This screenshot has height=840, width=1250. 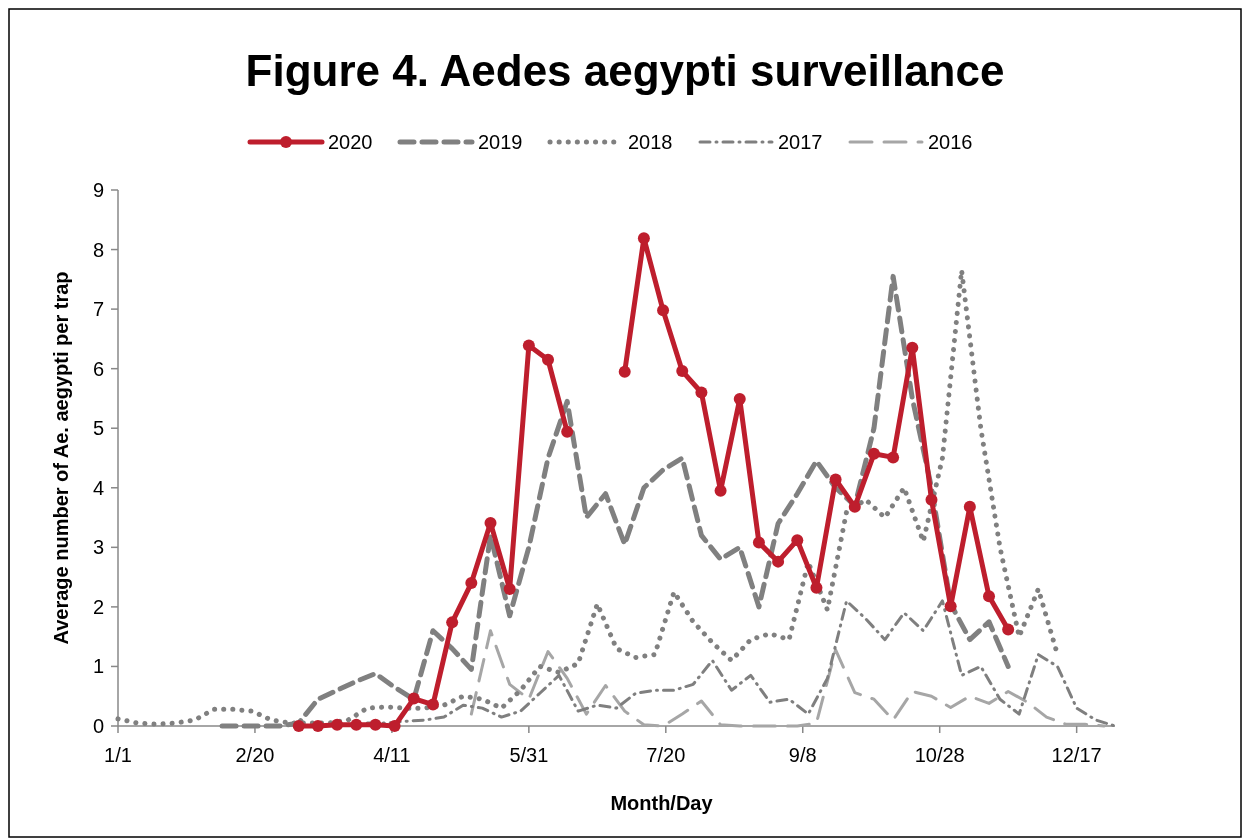 I want to click on y-tick-label: 8, so click(x=98, y=249).